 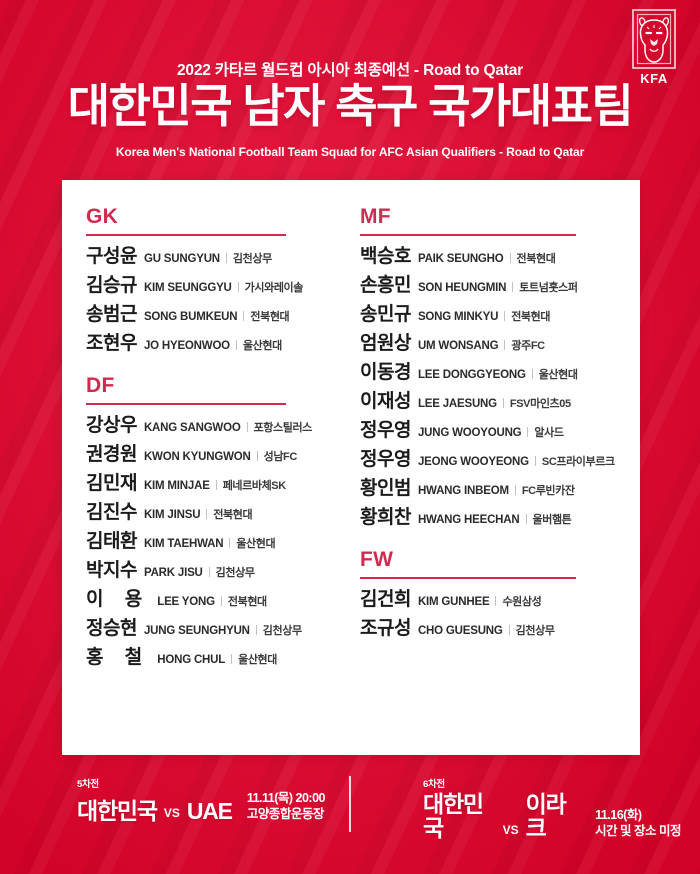 What do you see at coordinates (280, 457) in the screenshot?
I see `player-club: 성남FC` at bounding box center [280, 457].